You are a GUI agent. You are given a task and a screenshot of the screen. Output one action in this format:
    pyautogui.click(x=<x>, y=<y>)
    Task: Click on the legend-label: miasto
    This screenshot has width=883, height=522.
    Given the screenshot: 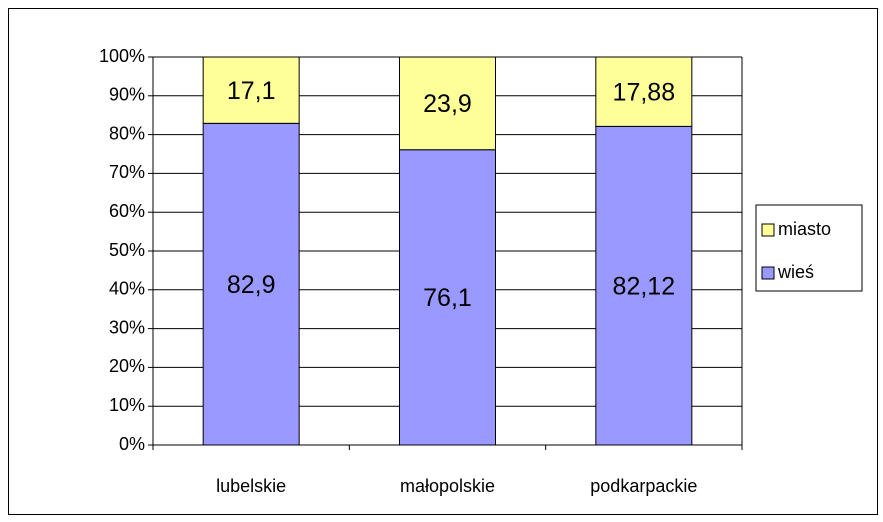 What is the action you would take?
    pyautogui.click(x=804, y=229)
    